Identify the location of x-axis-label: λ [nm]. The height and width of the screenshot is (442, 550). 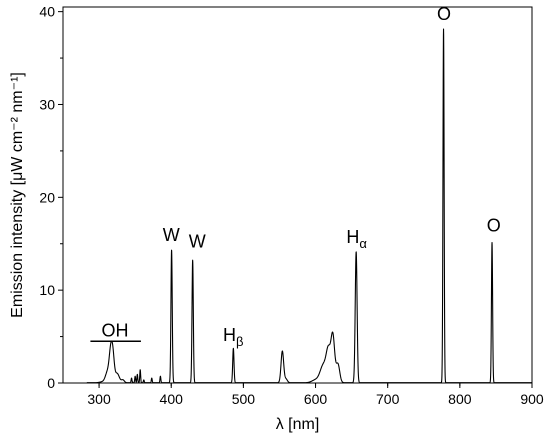
(298, 424).